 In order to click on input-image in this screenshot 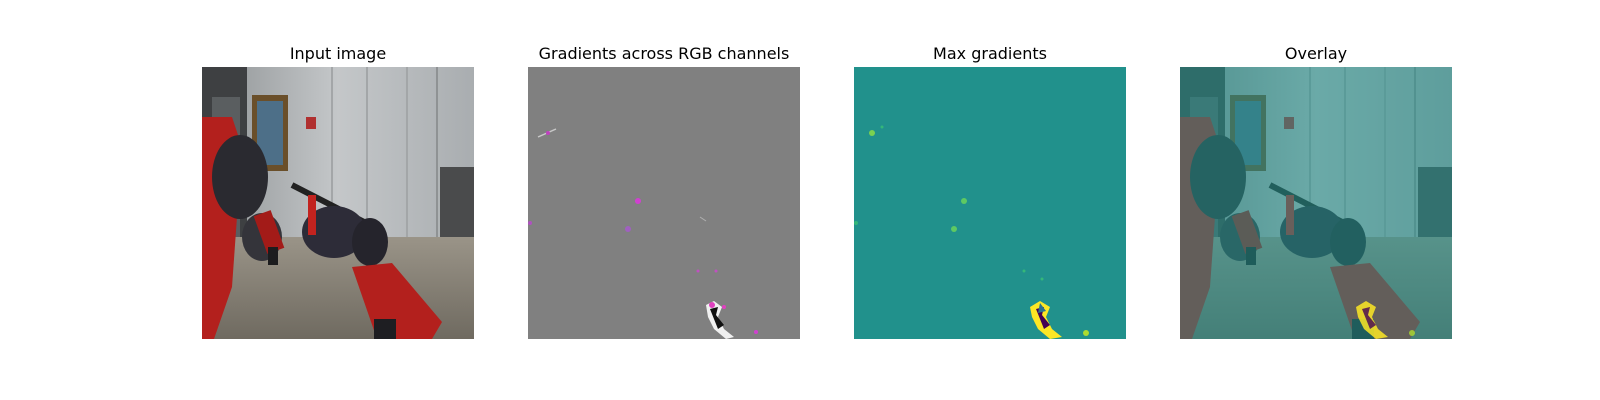, I will do `click(338, 203)`.